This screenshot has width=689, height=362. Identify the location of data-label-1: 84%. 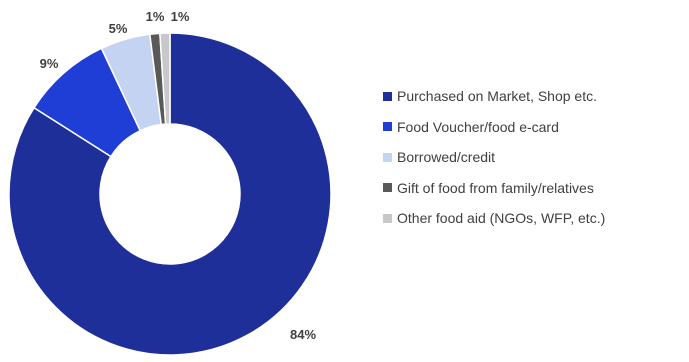
(303, 334).